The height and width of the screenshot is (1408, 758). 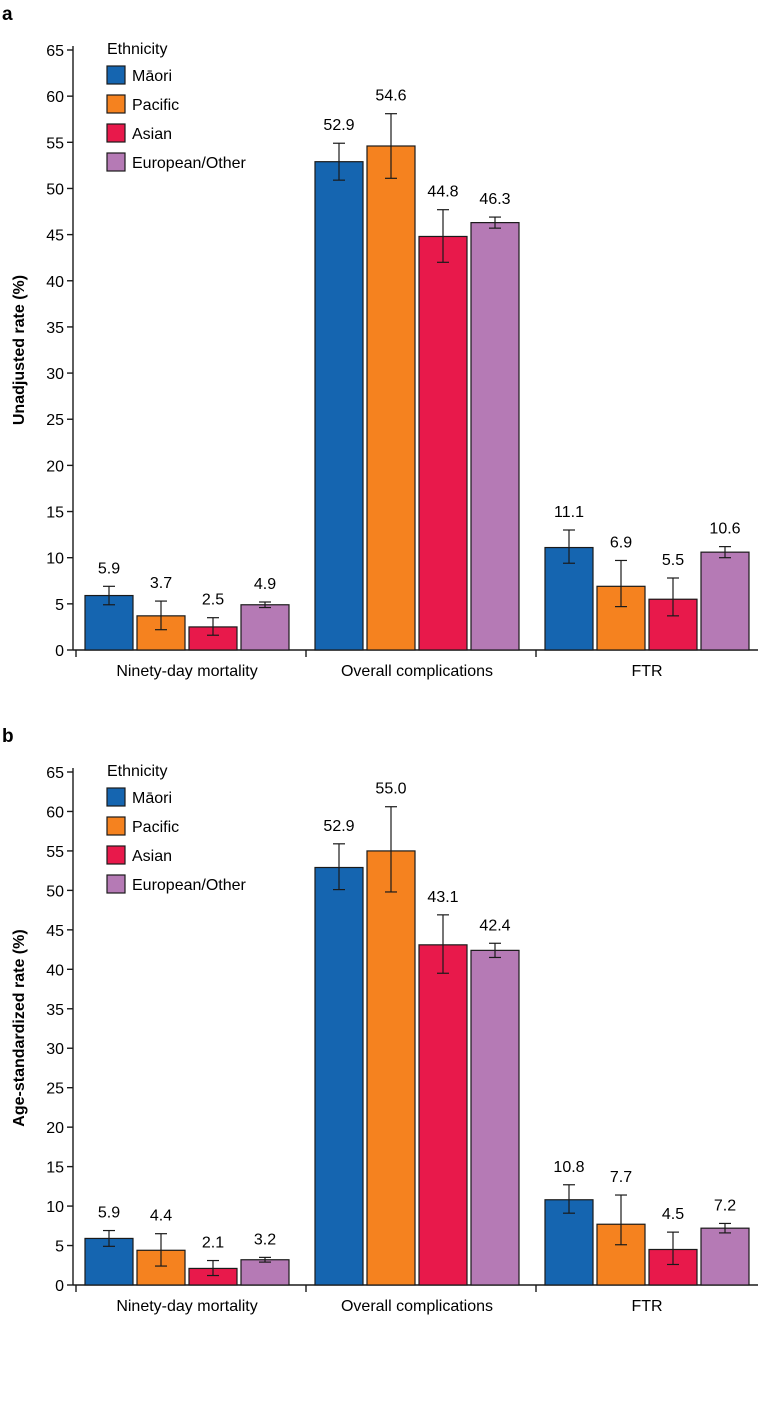 What do you see at coordinates (621, 542) in the screenshot?
I see `data-label: 6.9` at bounding box center [621, 542].